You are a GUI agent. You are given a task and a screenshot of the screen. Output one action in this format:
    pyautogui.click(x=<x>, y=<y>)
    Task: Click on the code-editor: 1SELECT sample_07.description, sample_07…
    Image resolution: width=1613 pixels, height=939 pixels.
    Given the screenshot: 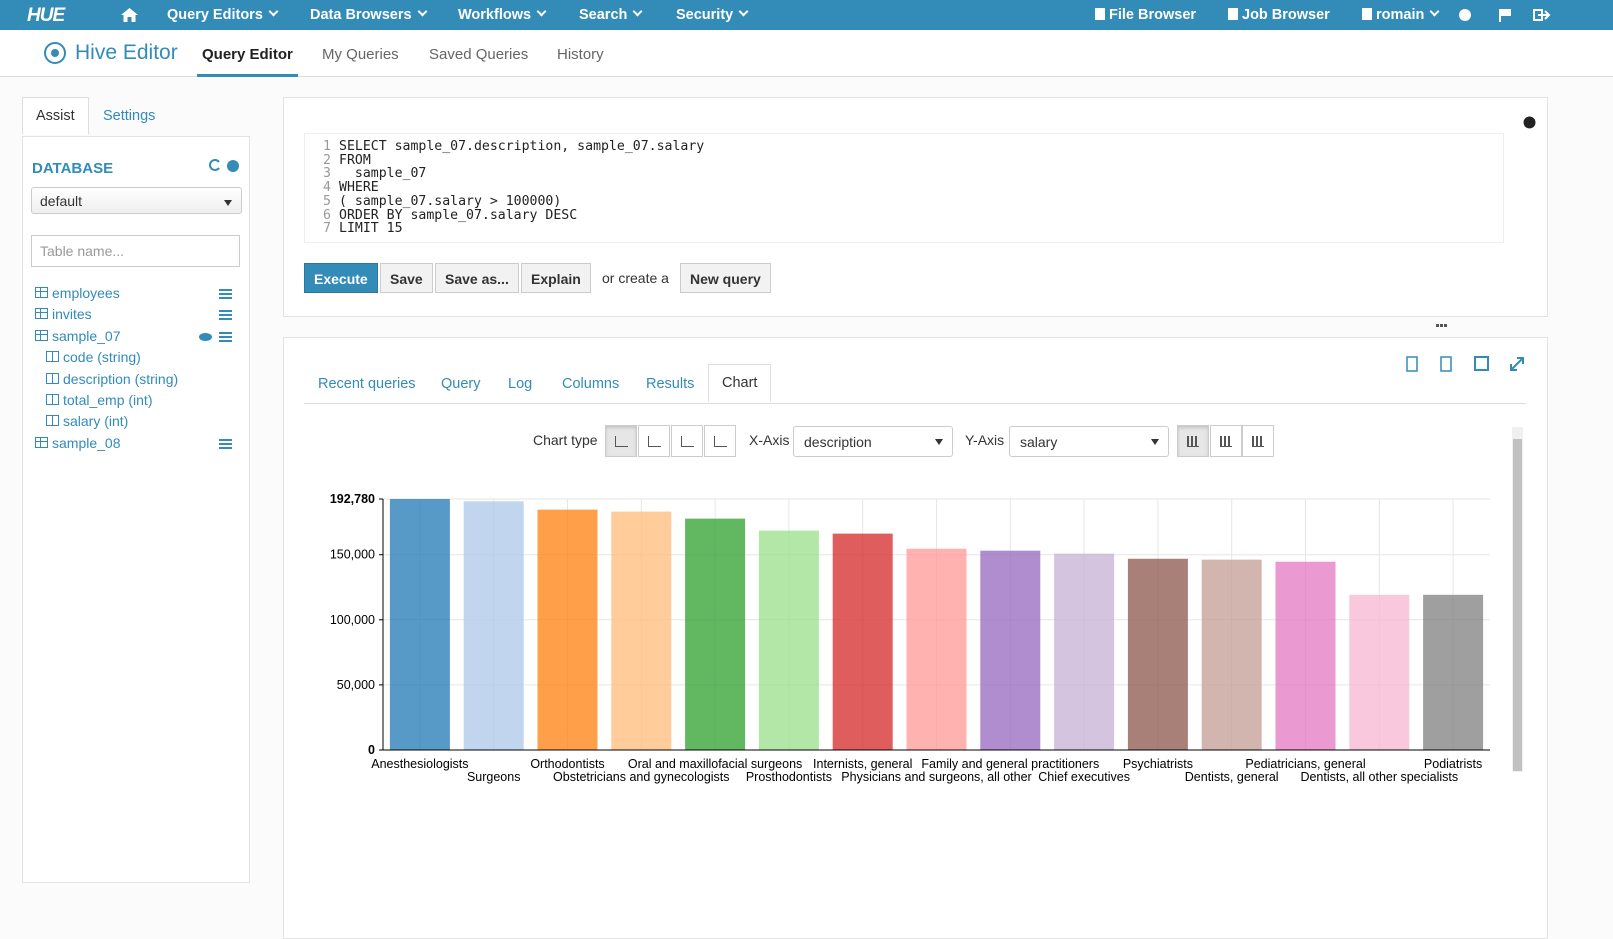 What is the action you would take?
    pyautogui.click(x=904, y=188)
    